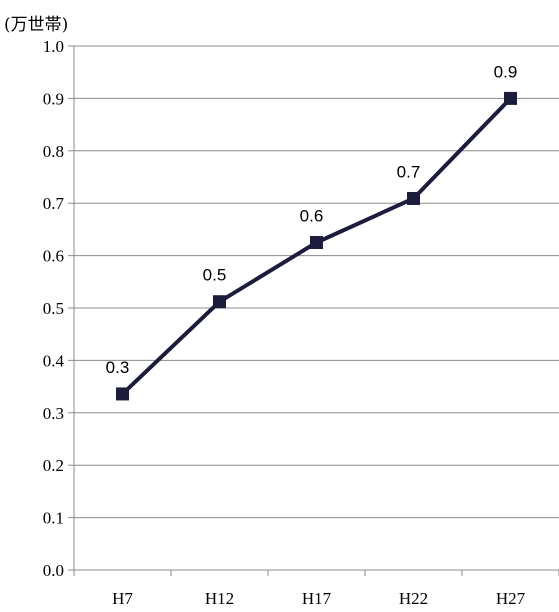  Describe the element at coordinates (511, 598) in the screenshot. I see `x-tick-label-H27: H27` at that location.